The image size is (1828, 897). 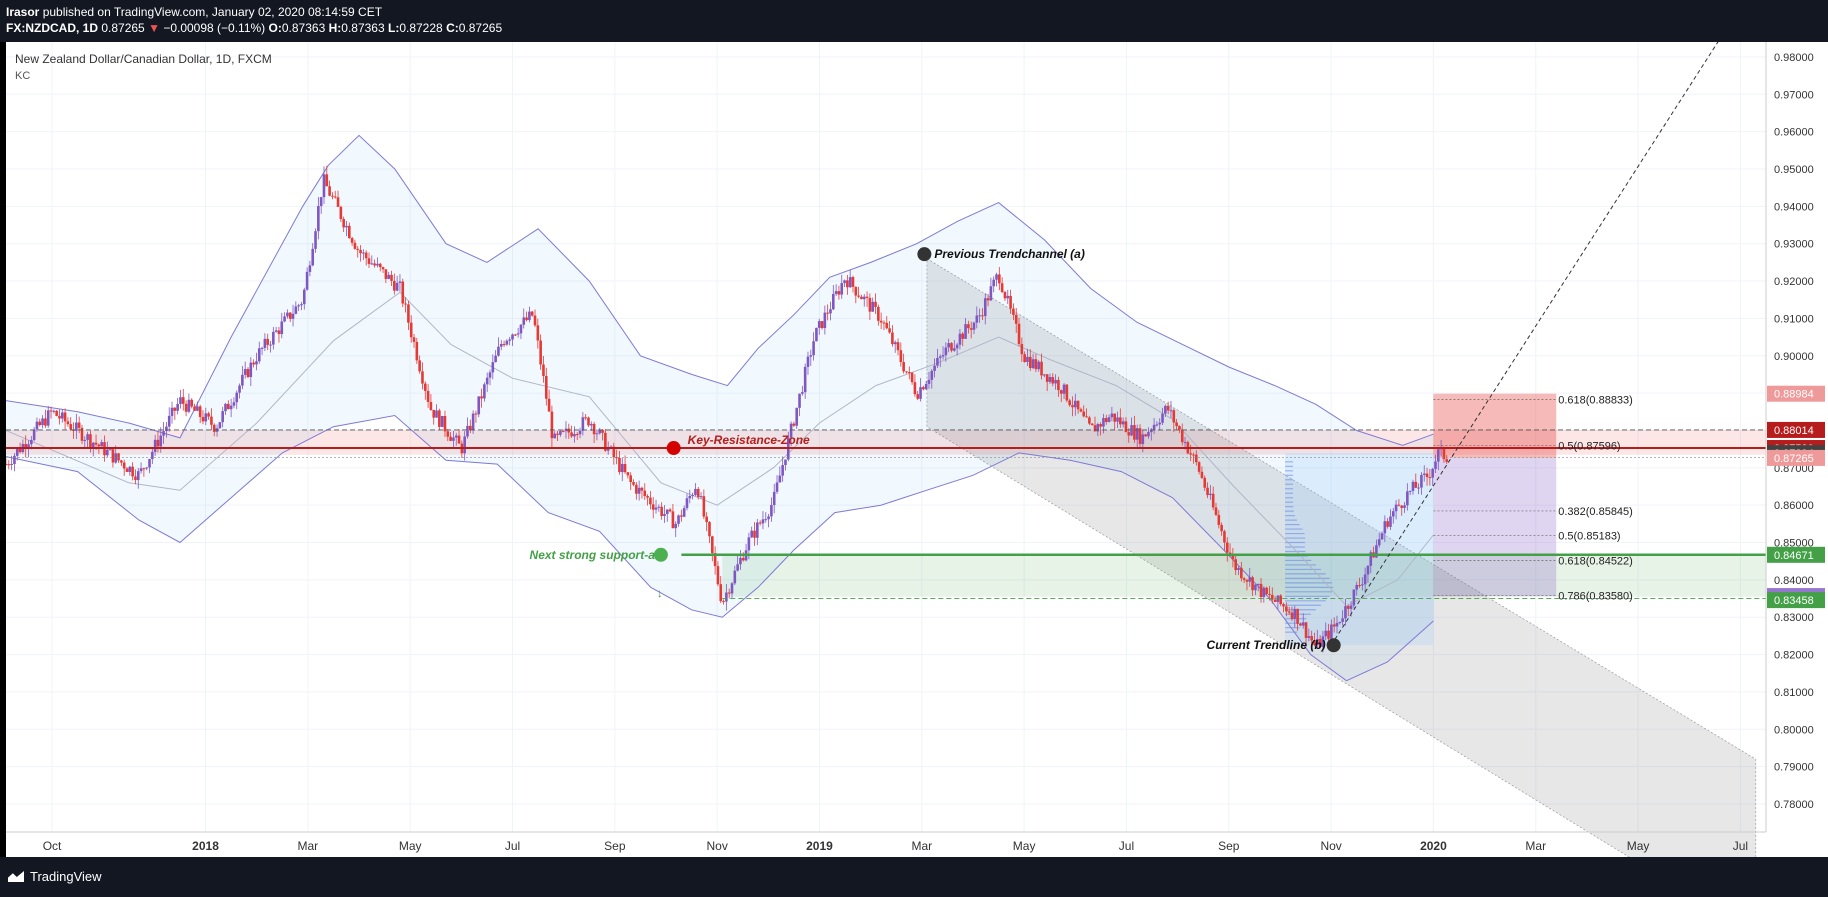 What do you see at coordinates (593, 555) in the screenshot?
I see `support-label: Next strong support-a` at bounding box center [593, 555].